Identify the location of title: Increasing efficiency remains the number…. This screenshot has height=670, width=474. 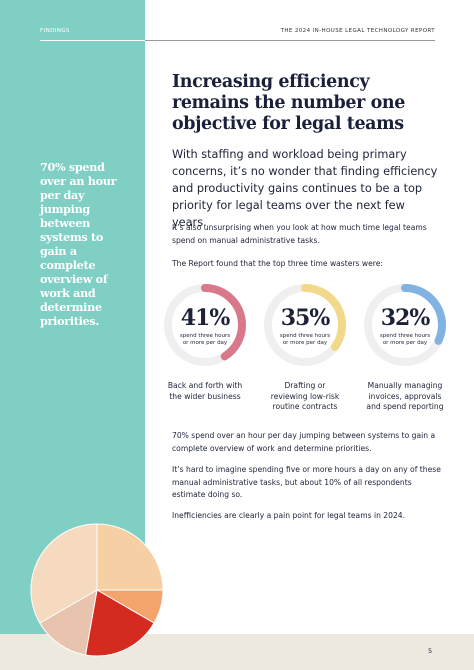
(288, 103).